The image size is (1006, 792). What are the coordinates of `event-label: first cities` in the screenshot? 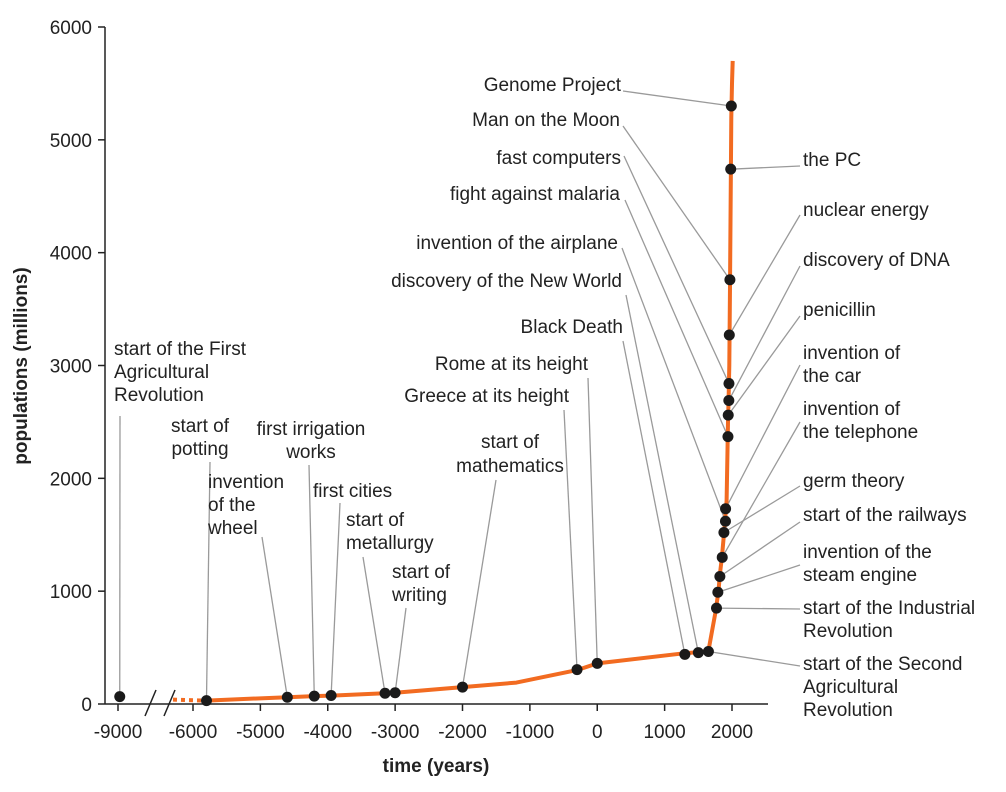 It's located at (352, 491).